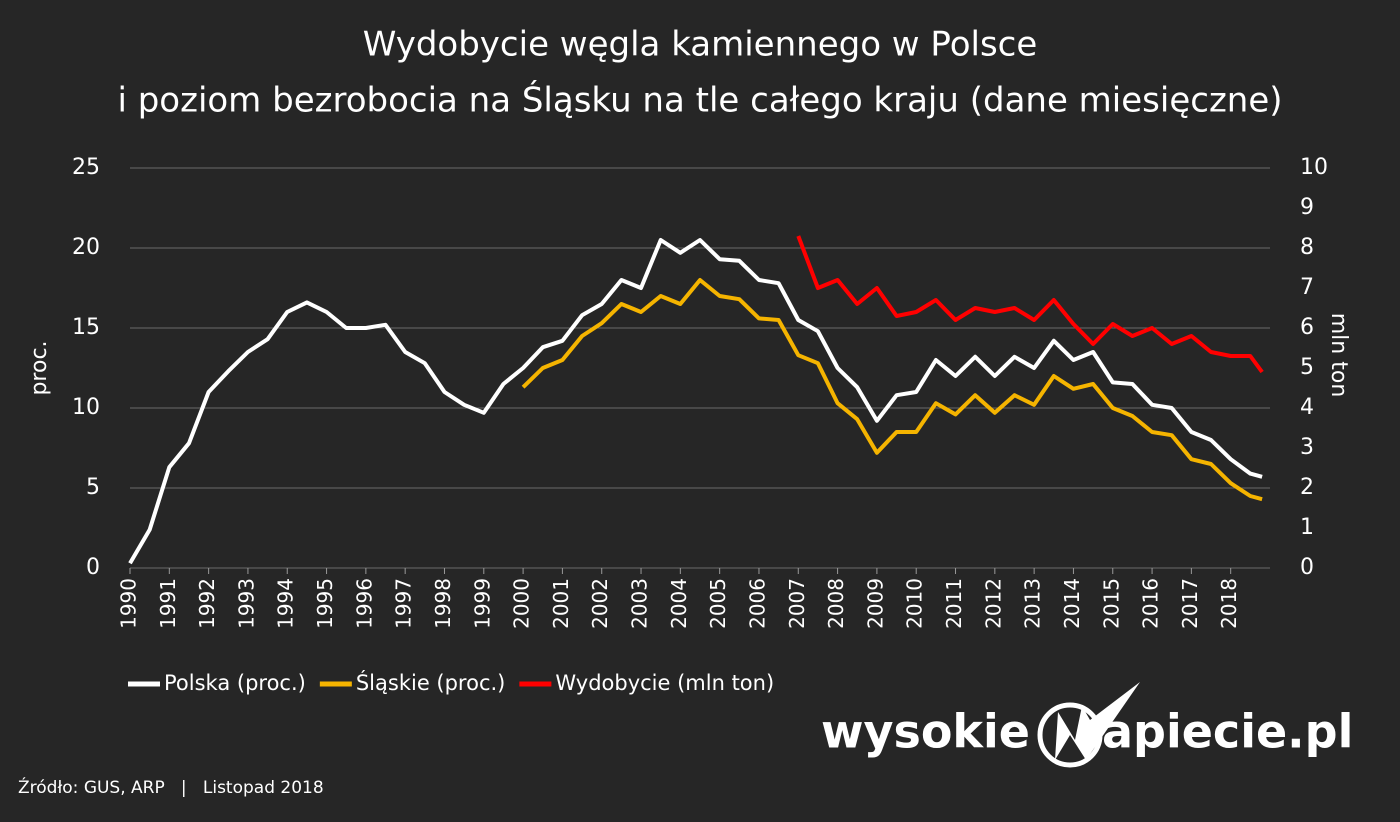  I want to click on x-tick-label: 2018, so click(1229, 603).